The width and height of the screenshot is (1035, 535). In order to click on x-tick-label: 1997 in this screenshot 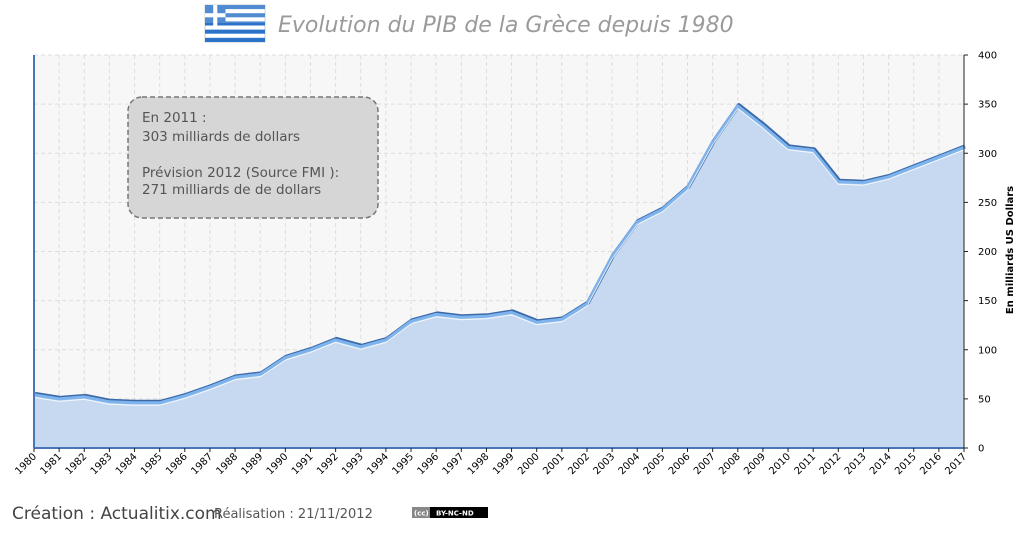, I will do `click(454, 464)`.